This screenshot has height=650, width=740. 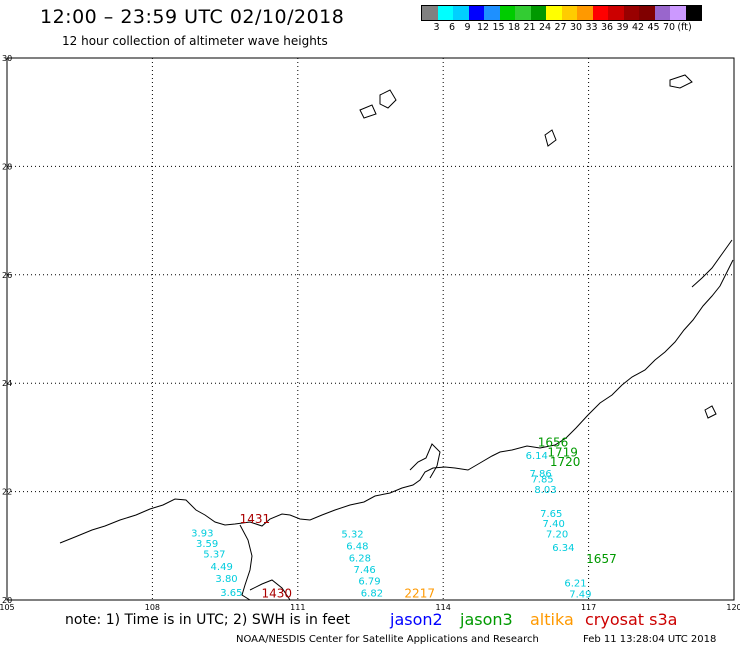 What do you see at coordinates (565, 462) in the screenshot?
I see `pass-time-label: 1720` at bounding box center [565, 462].